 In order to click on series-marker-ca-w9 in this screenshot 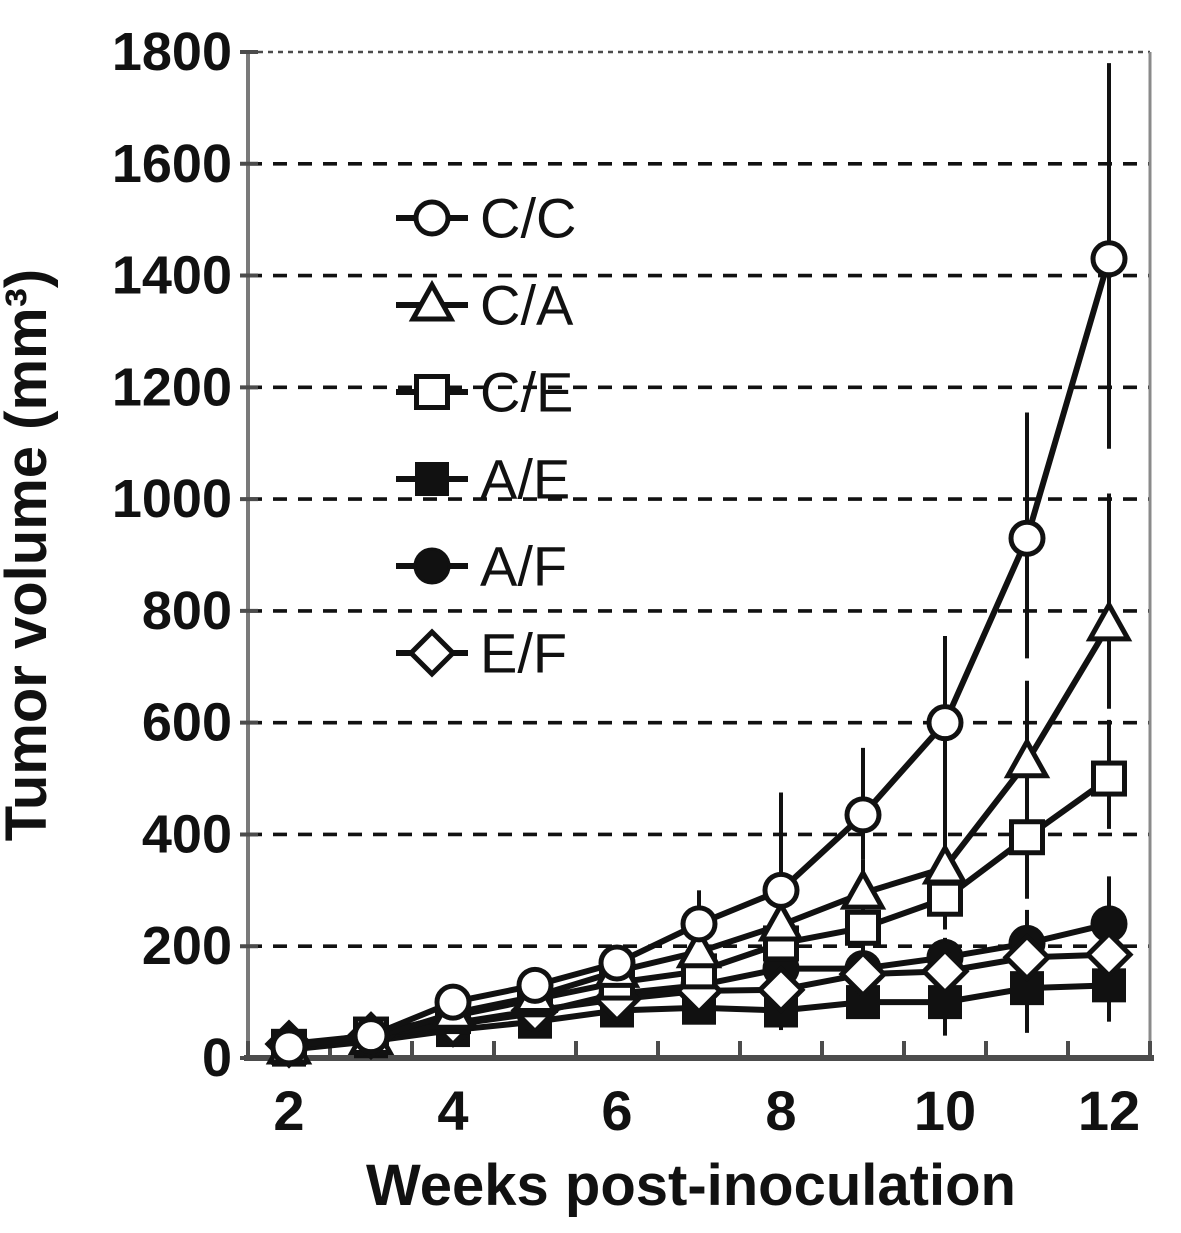, I will do `click(863, 889)`.